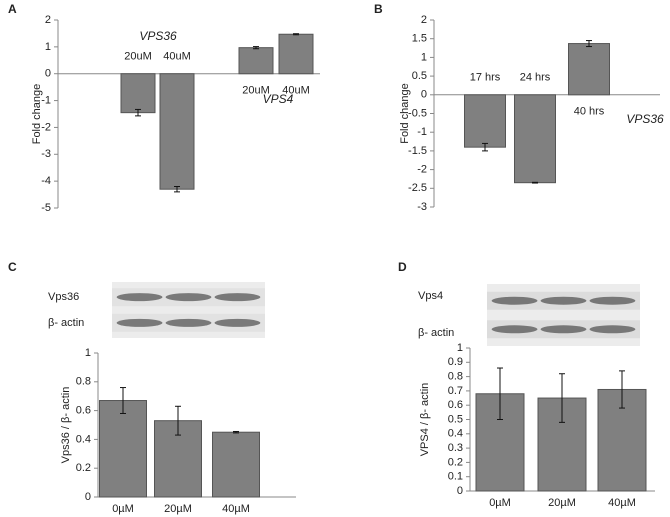 The image size is (670, 517). Describe the element at coordinates (46, 208) in the screenshot. I see `y-tick-label: -5` at that location.